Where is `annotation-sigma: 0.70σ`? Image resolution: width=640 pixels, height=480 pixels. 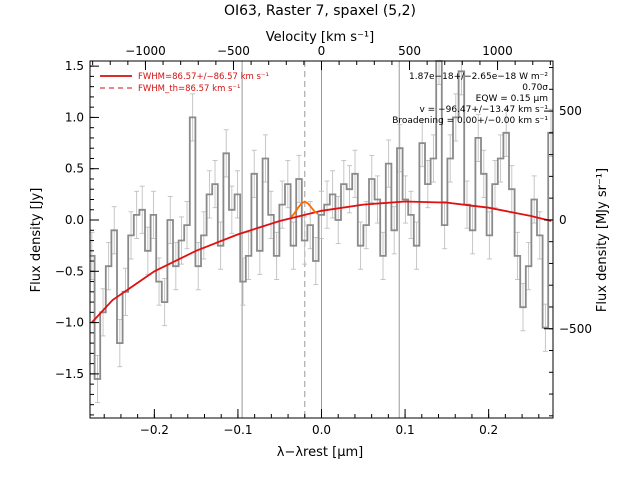
annotation-sigma: 0.70σ is located at coordinates (535, 88).